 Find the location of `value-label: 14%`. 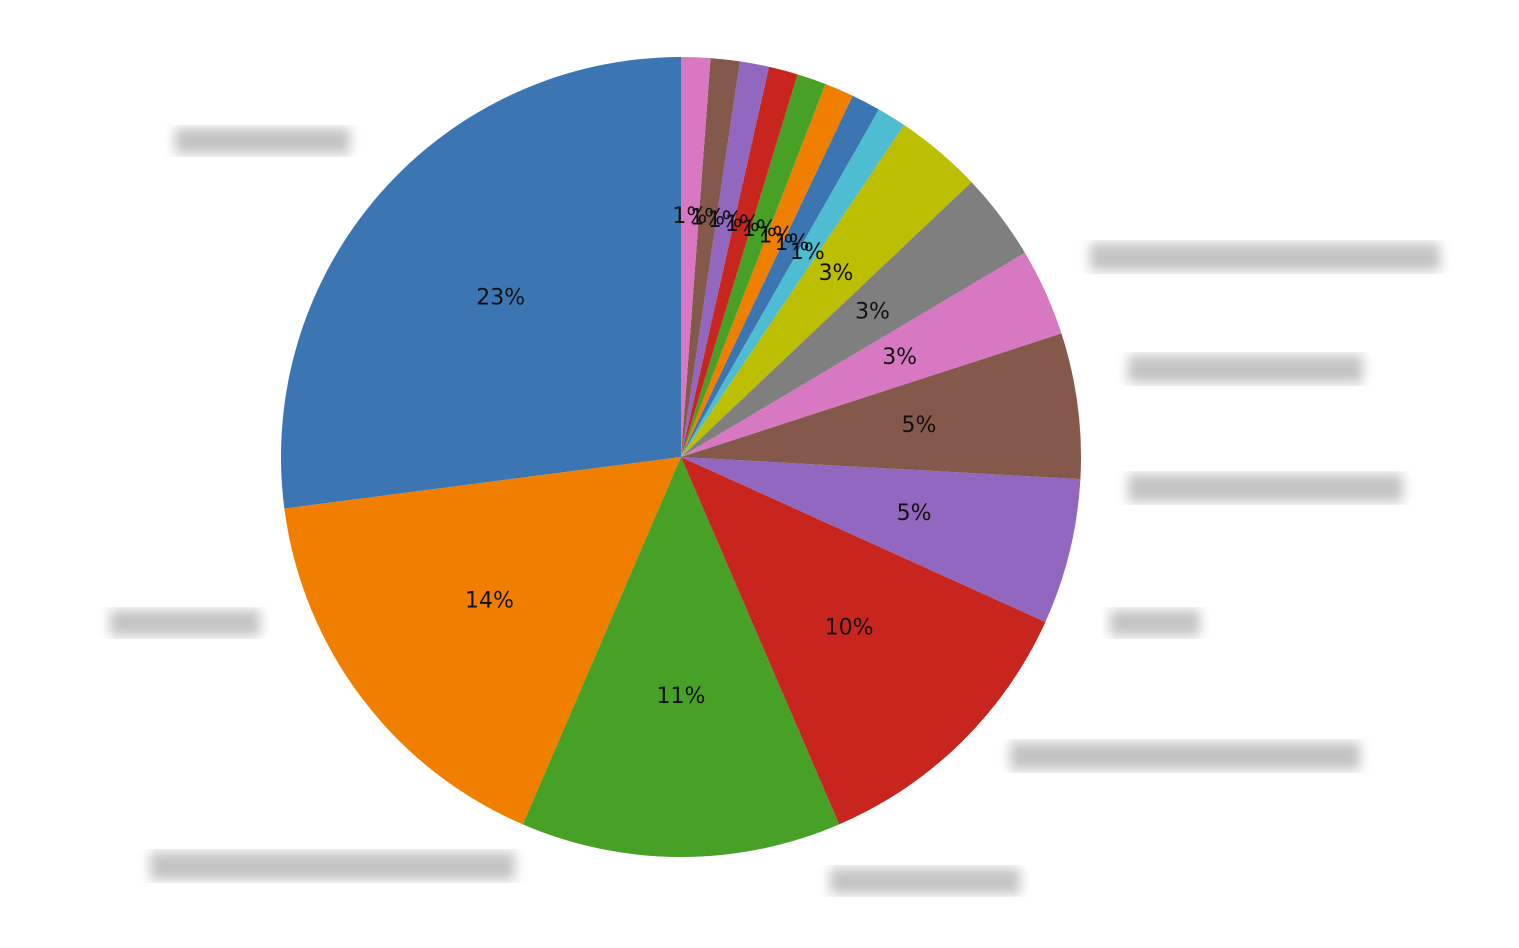

value-label: 14% is located at coordinates (489, 601).